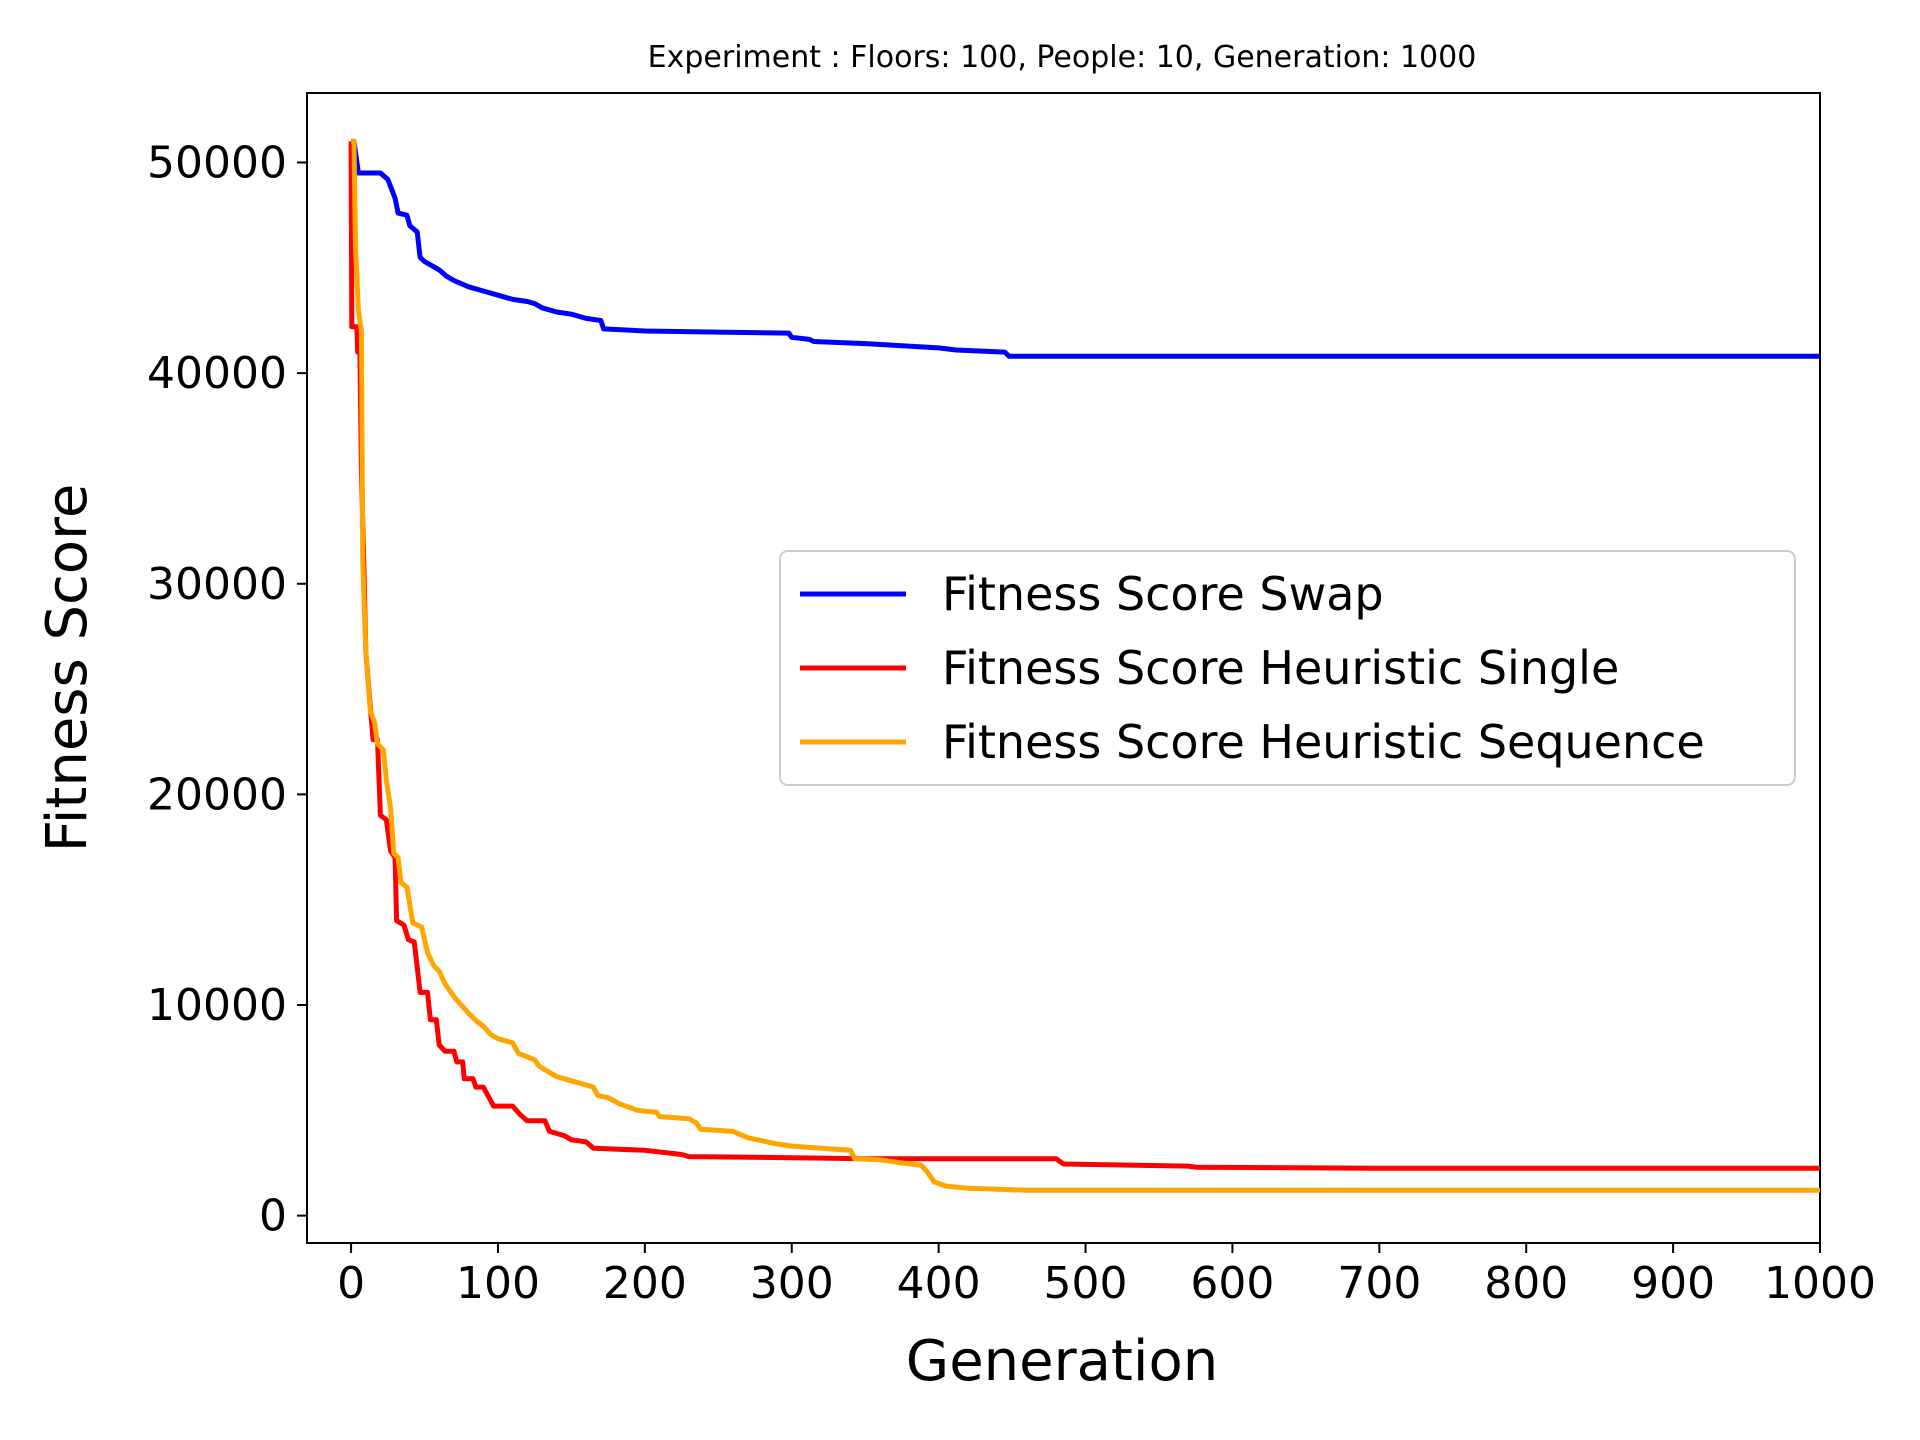 This screenshot has width=1920, height=1440. I want to click on x-tick-label: 200, so click(645, 1283).